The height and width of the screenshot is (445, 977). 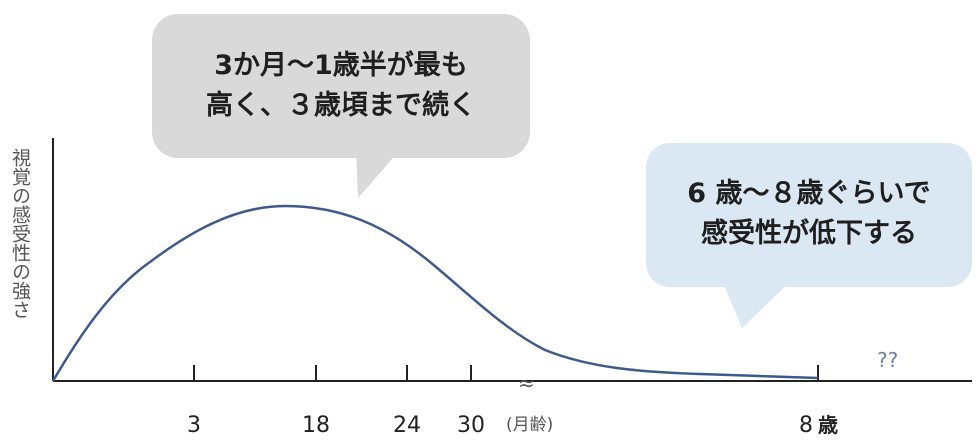 I want to click on tick-label-8: 8, so click(x=806, y=425).